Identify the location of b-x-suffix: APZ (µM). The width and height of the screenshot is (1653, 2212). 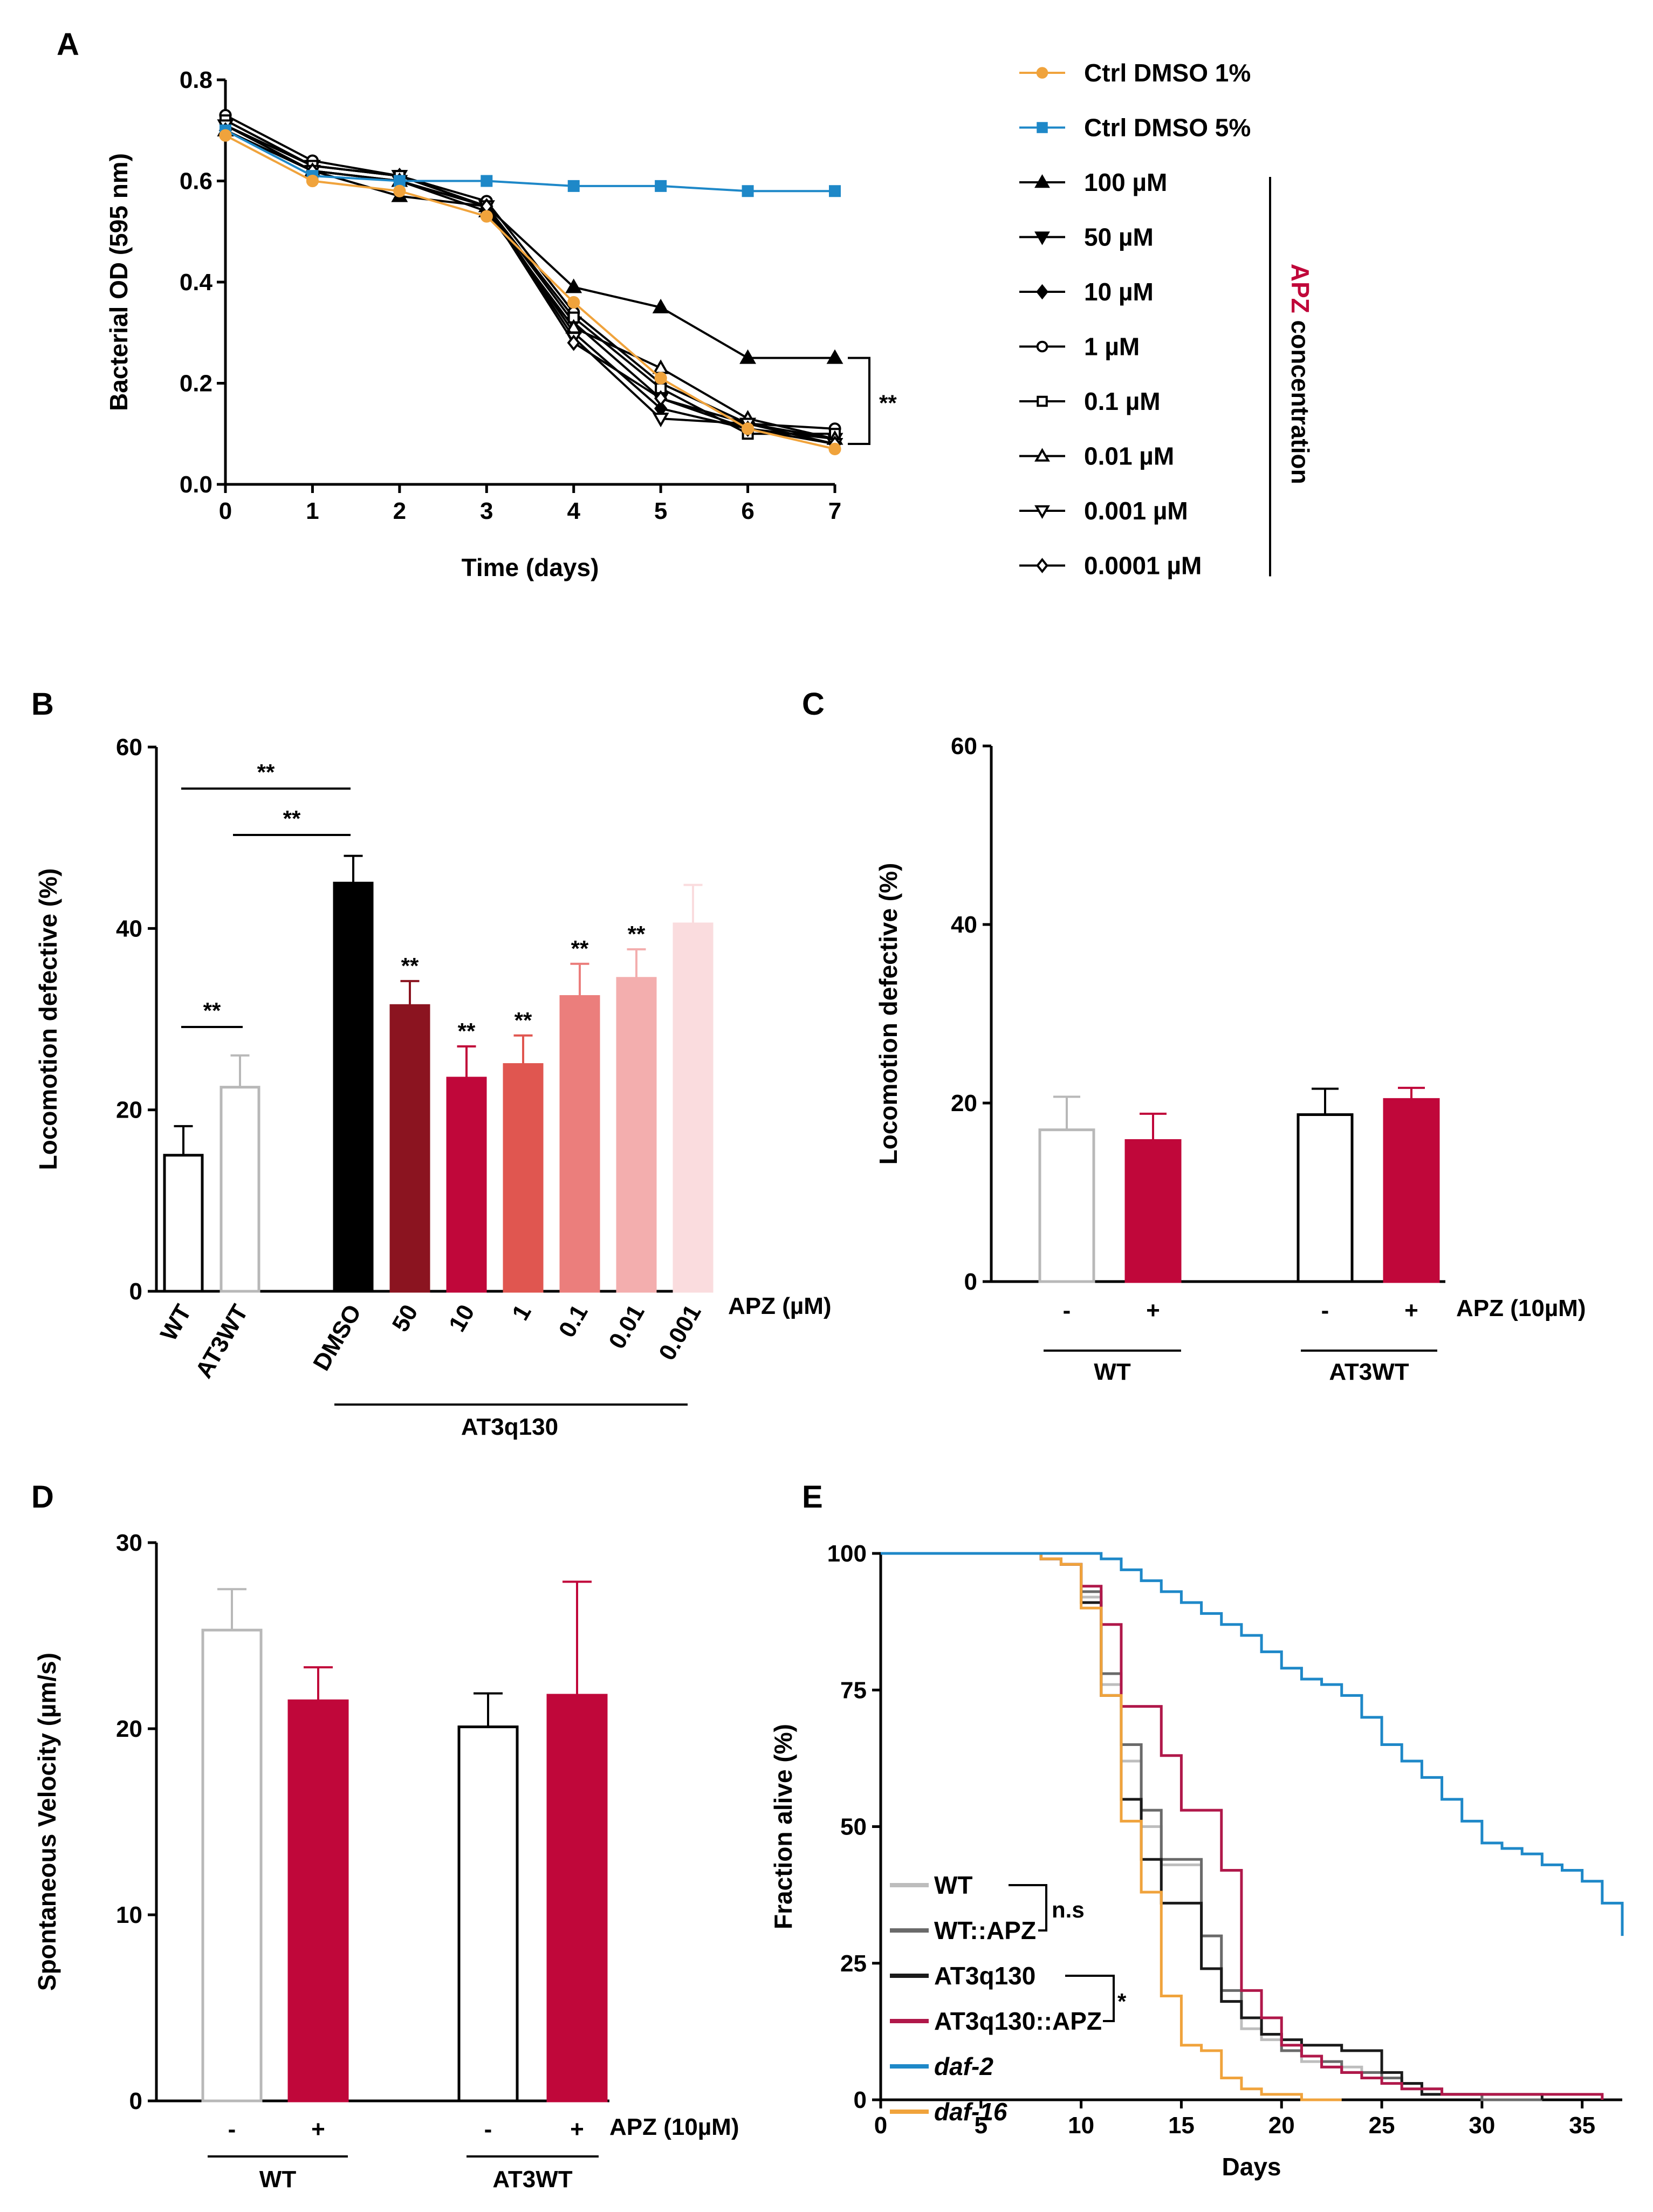
(780, 1306).